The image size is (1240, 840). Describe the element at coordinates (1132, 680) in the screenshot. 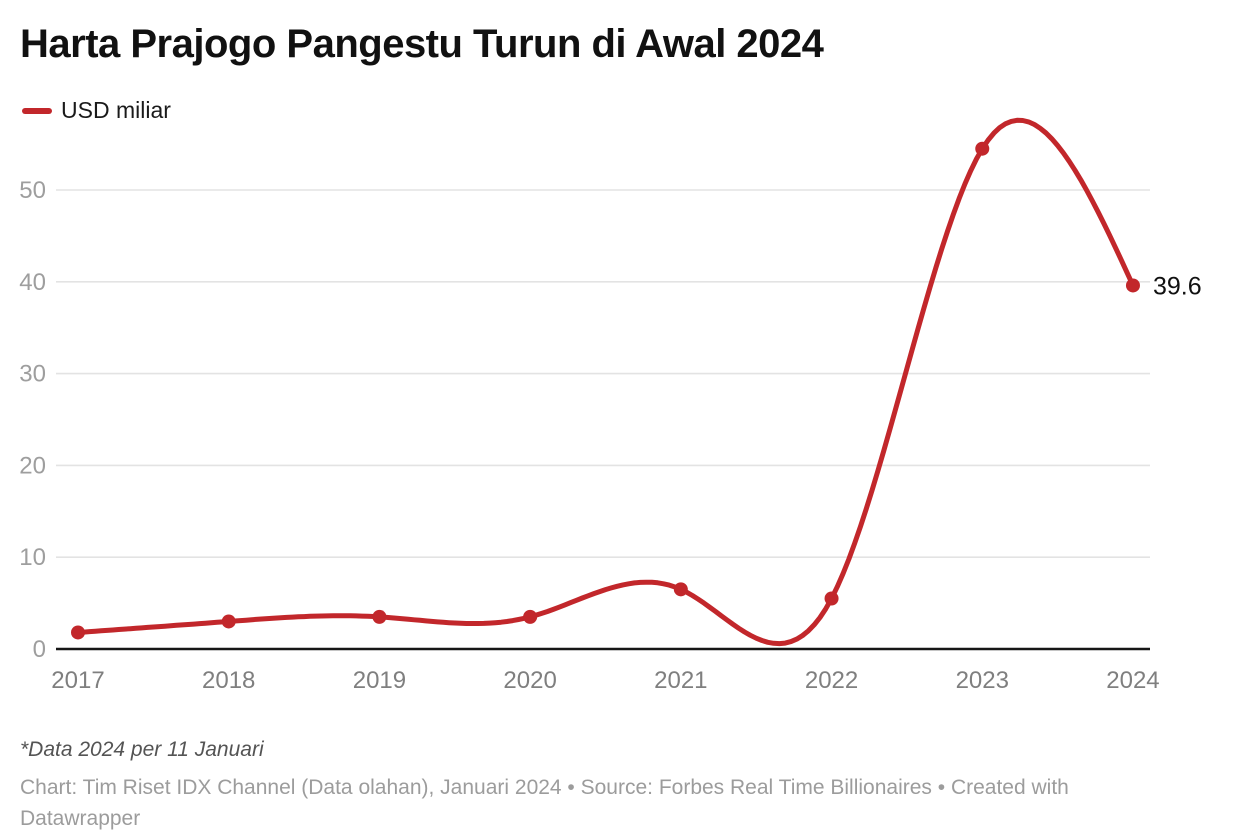

I see `x-tick-label: 2024` at that location.